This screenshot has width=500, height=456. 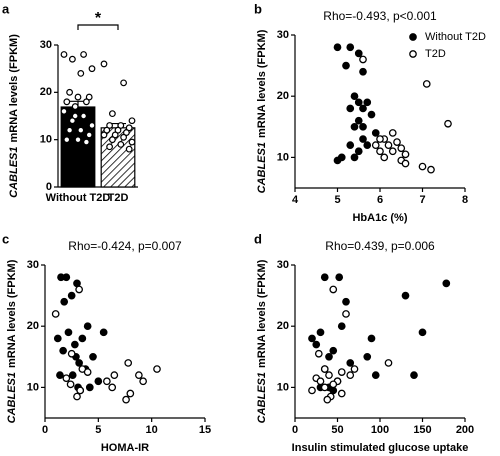 I want to click on y-tick-label: 0, so click(x=49, y=187).